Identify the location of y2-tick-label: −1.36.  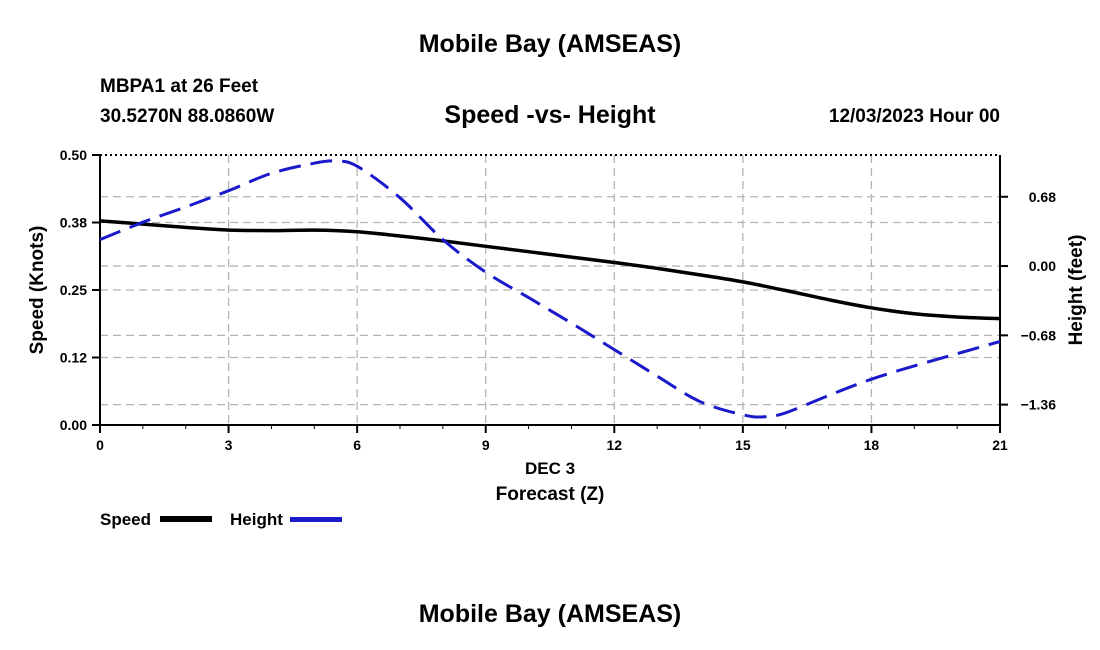
(1039, 405).